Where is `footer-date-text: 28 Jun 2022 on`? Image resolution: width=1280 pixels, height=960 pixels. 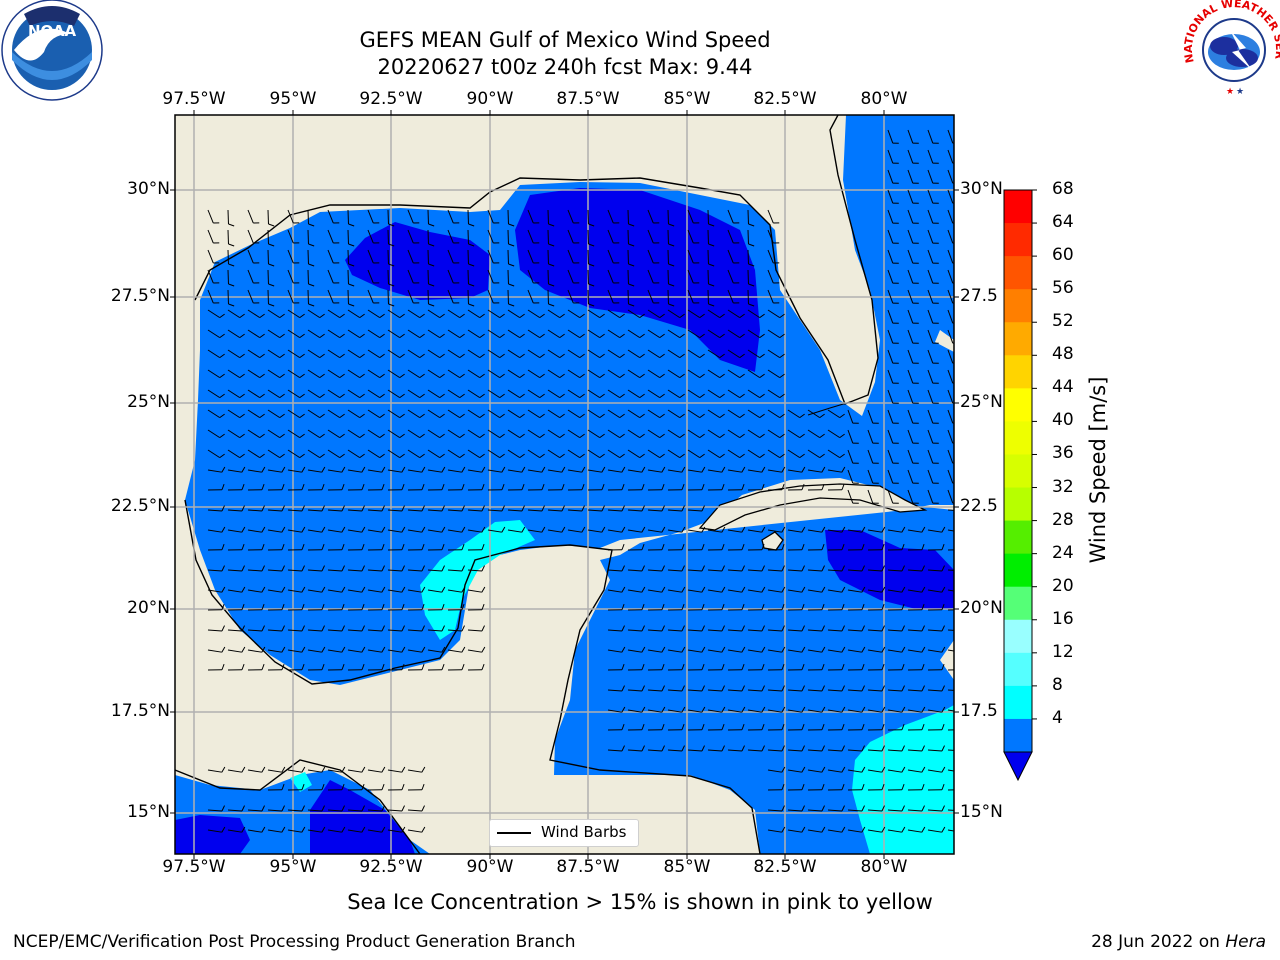
footer-date-text: 28 Jun 2022 on is located at coordinates (1158, 942).